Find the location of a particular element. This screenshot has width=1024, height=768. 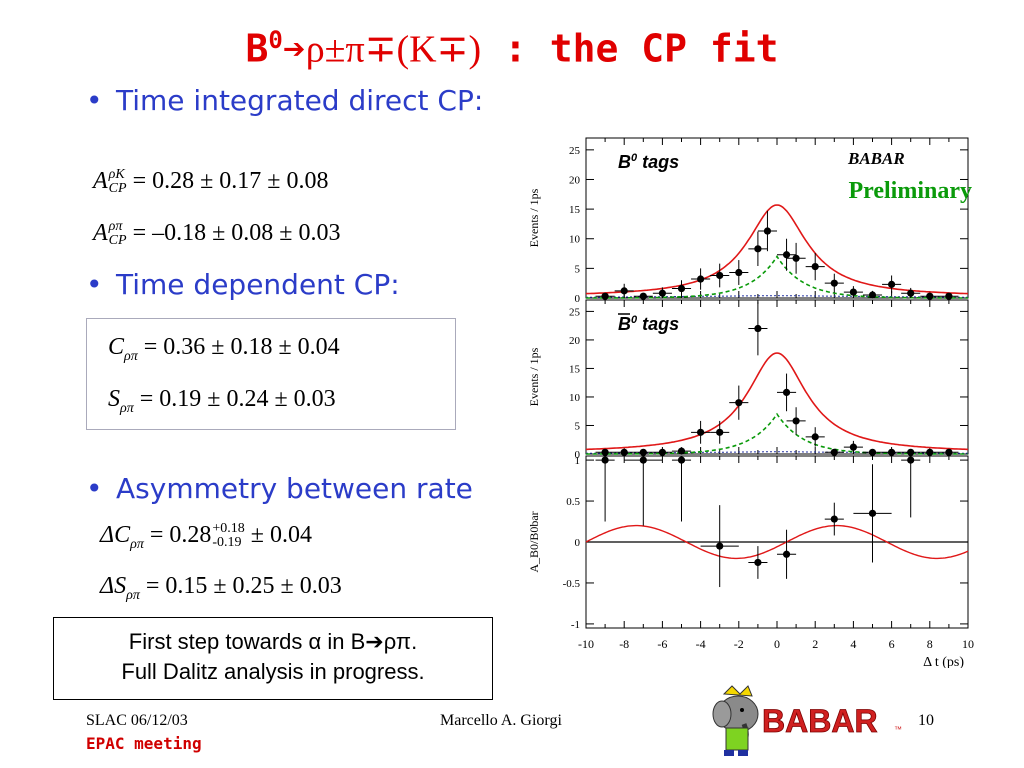

y-tick-label-0-2: 10 is located at coordinates (575, 240).